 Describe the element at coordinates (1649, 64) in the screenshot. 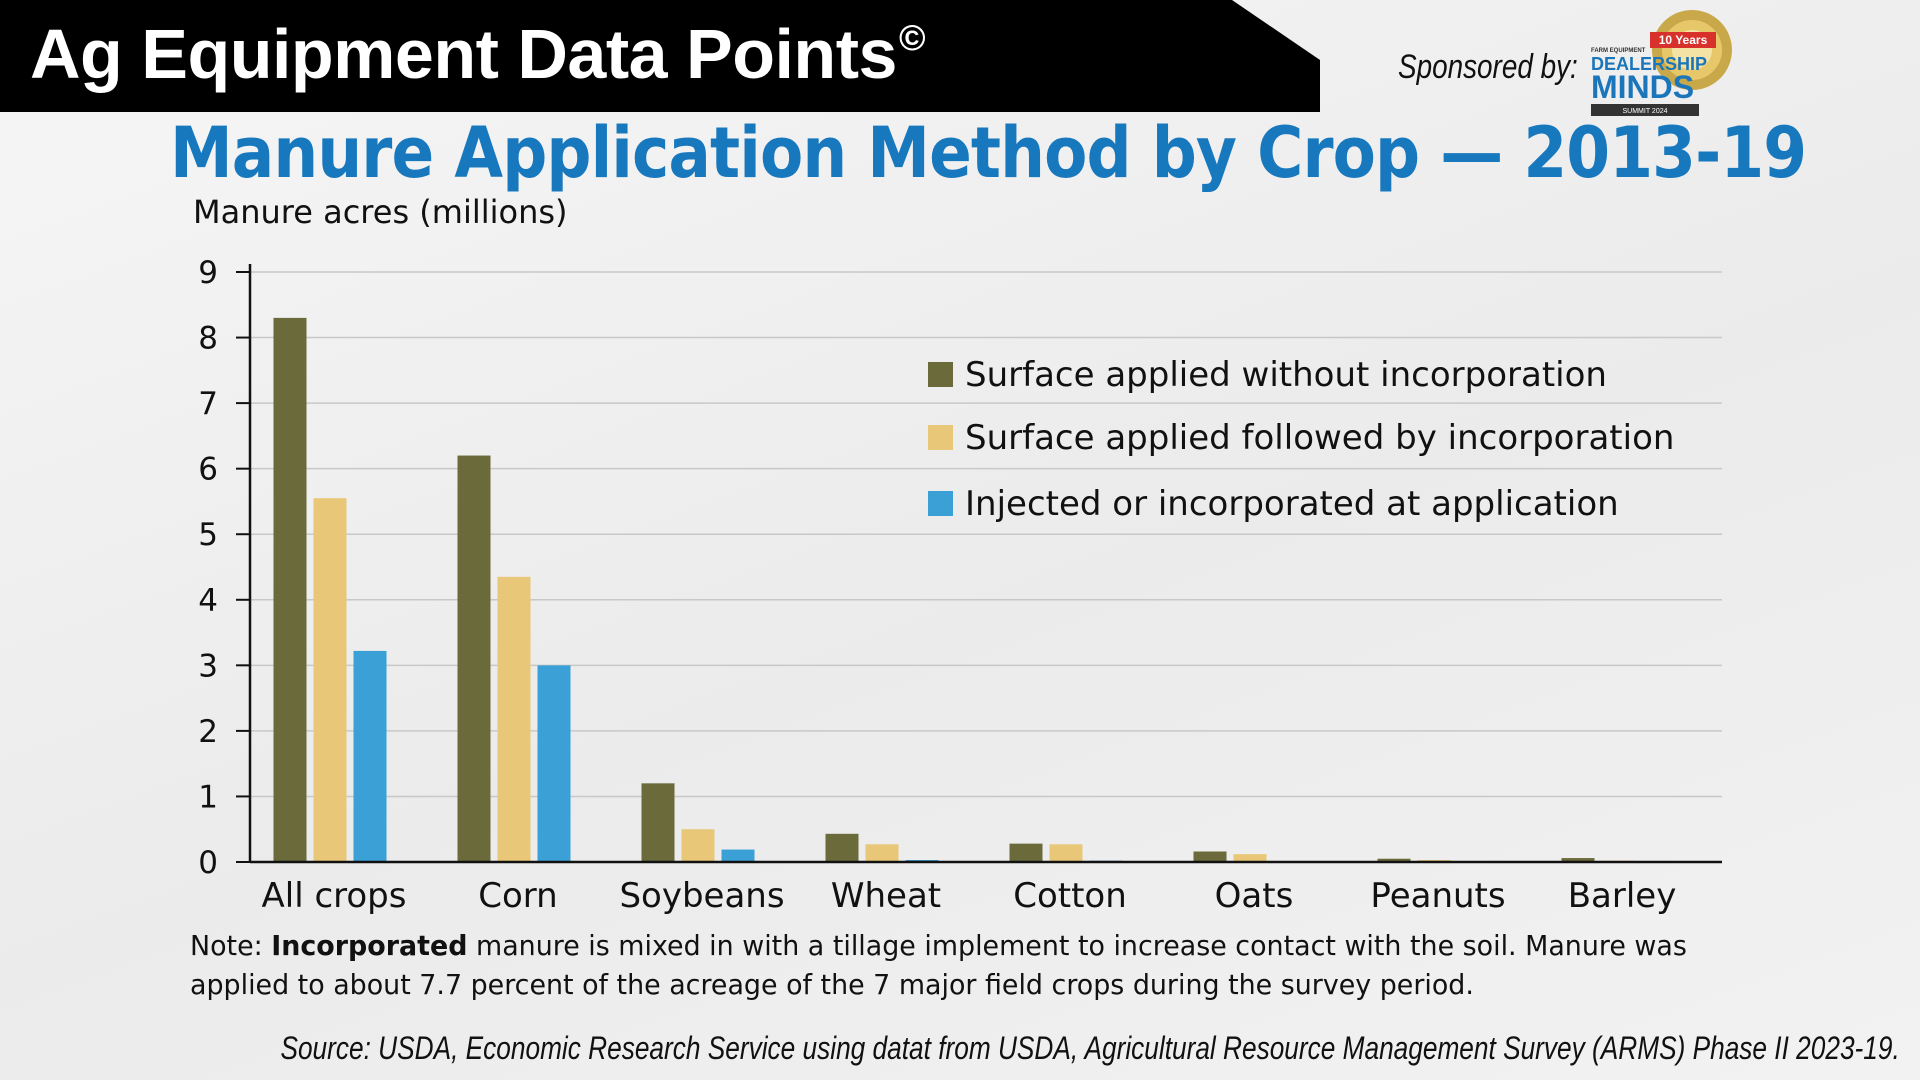

I see `logo-line1: DEALERSHIP` at that location.